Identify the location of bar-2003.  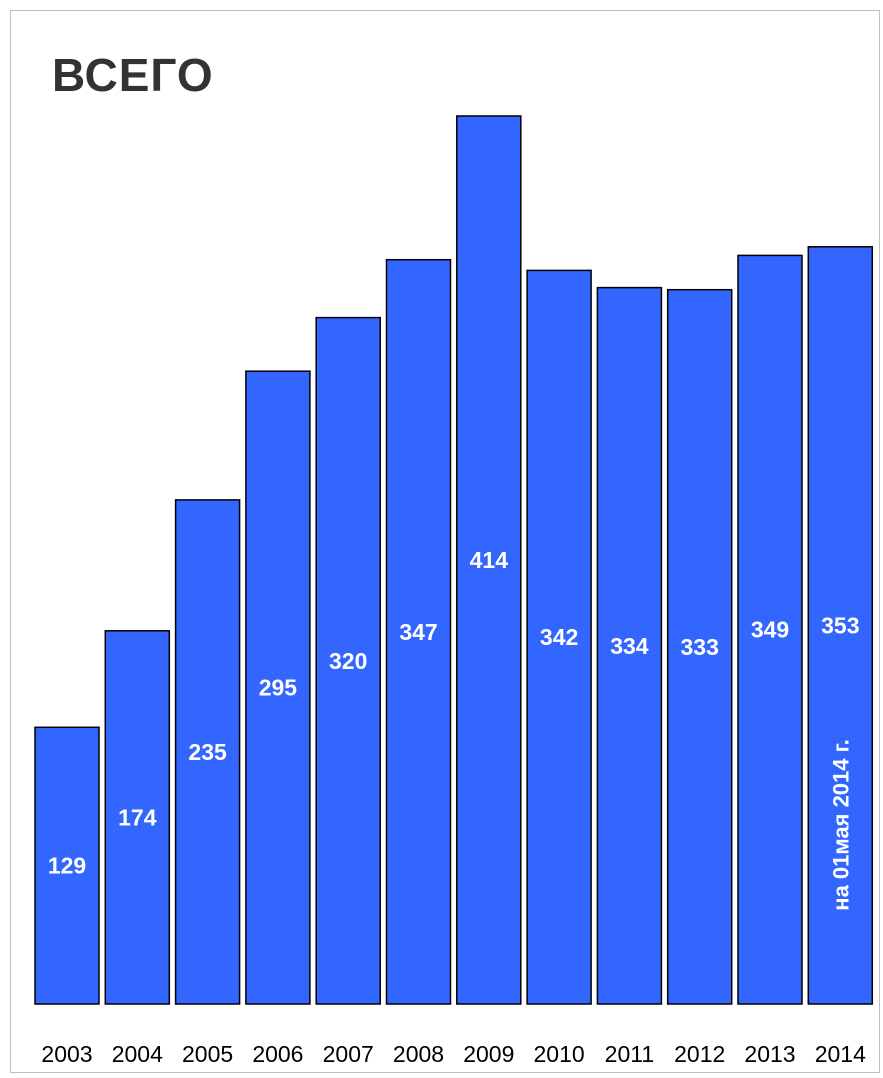
(67, 865).